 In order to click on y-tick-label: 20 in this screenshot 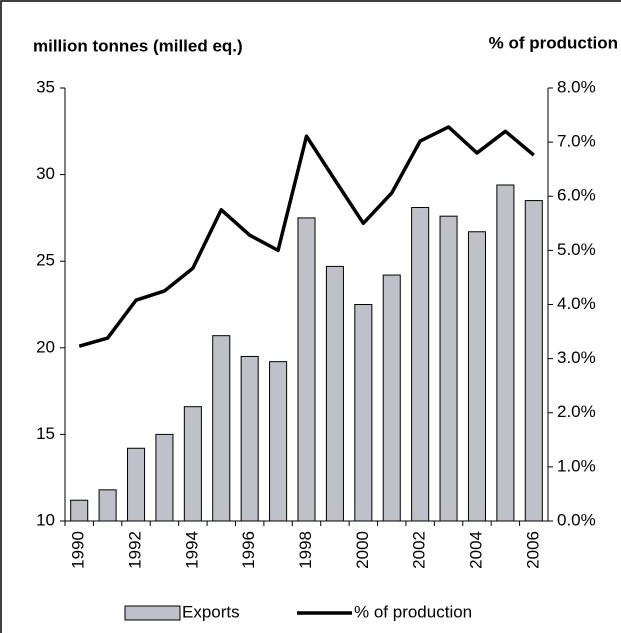, I will do `click(45, 346)`.